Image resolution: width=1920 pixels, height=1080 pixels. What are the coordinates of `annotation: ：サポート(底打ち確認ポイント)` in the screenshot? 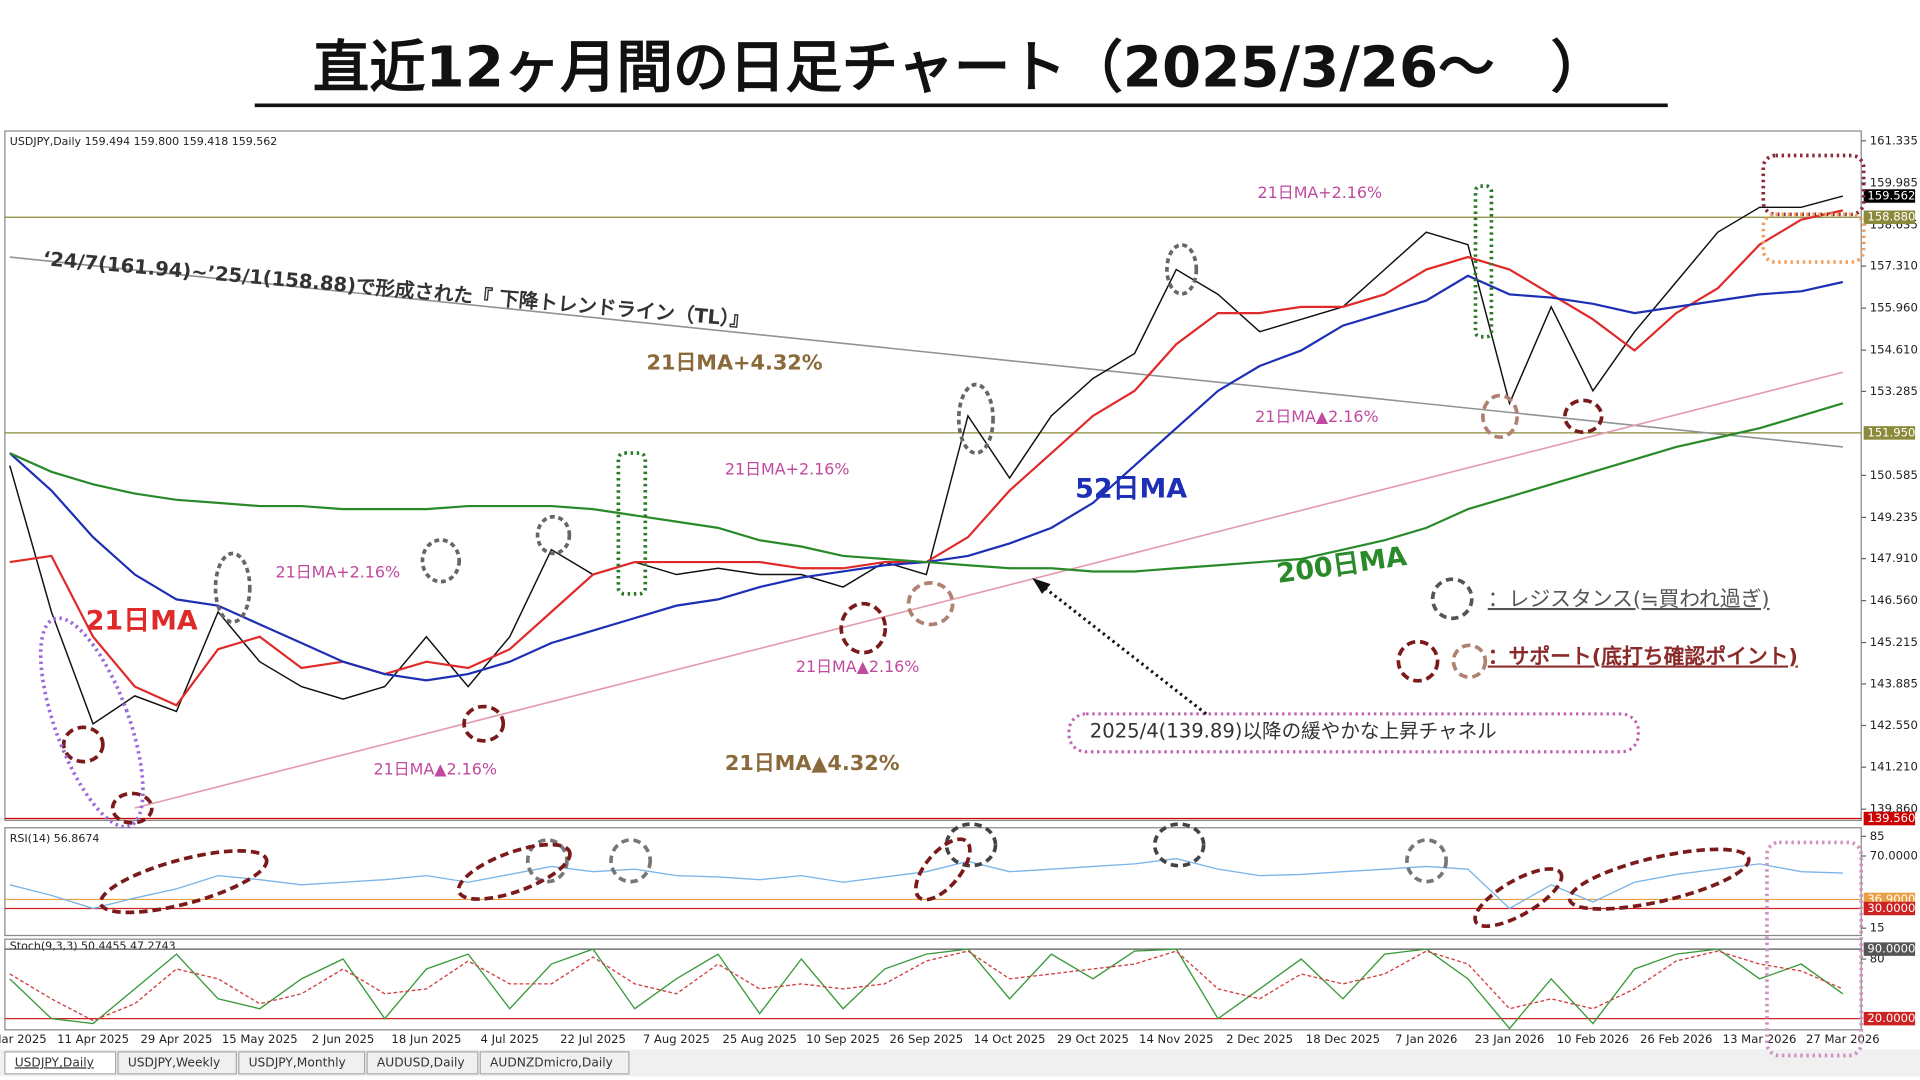 It's located at (1643, 657).